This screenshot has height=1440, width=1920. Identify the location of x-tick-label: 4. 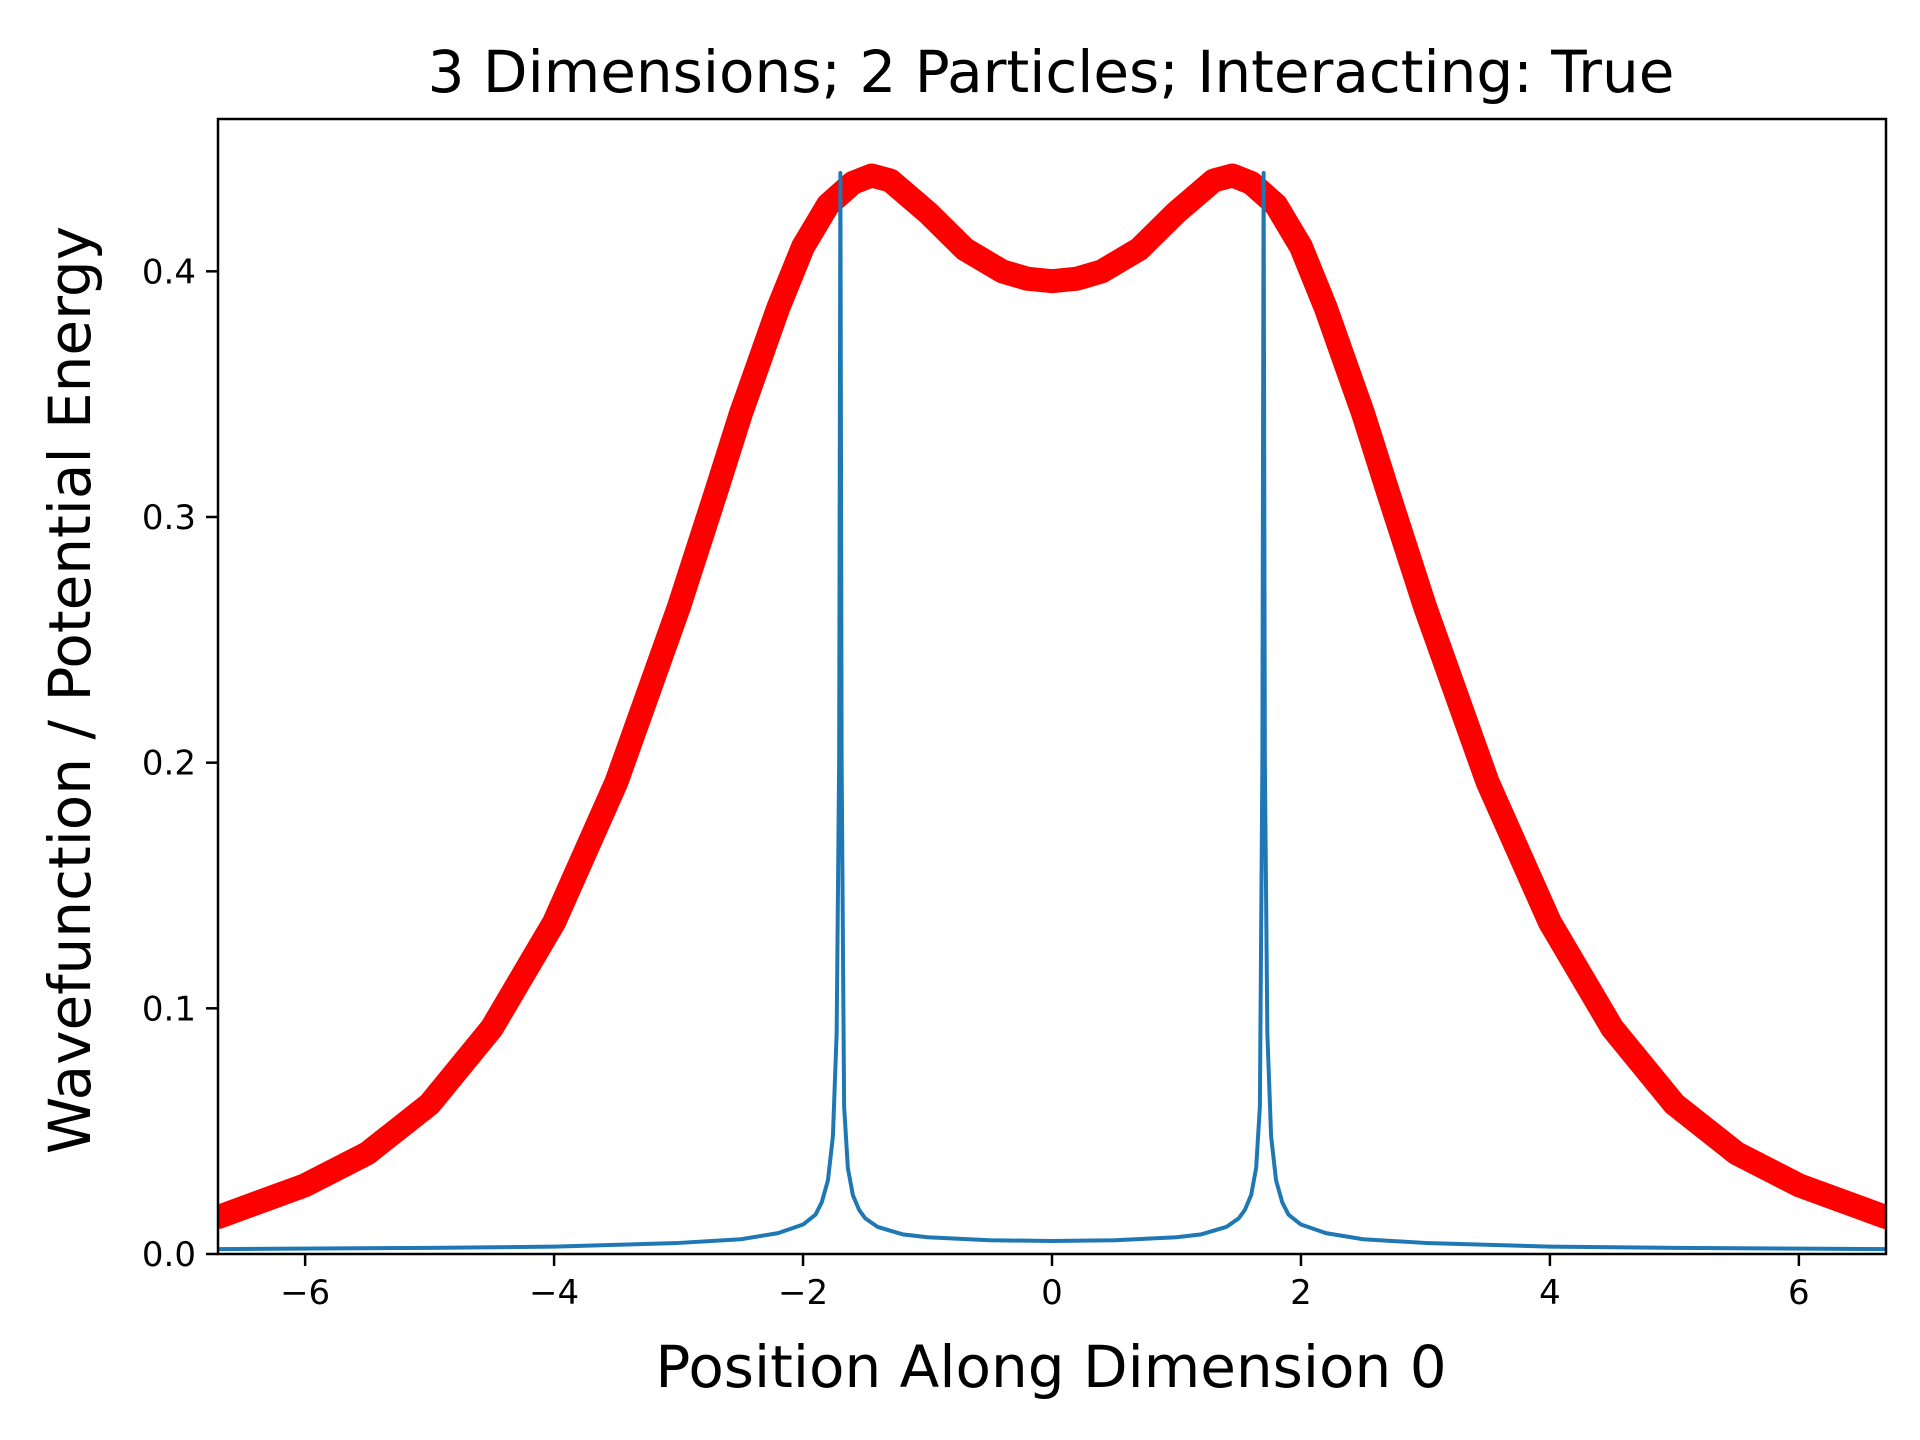
(1550, 1293).